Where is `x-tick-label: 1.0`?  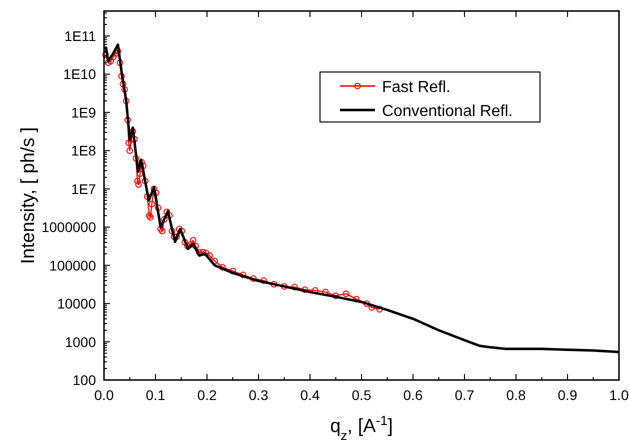 x-tick-label: 1.0 is located at coordinates (619, 395).